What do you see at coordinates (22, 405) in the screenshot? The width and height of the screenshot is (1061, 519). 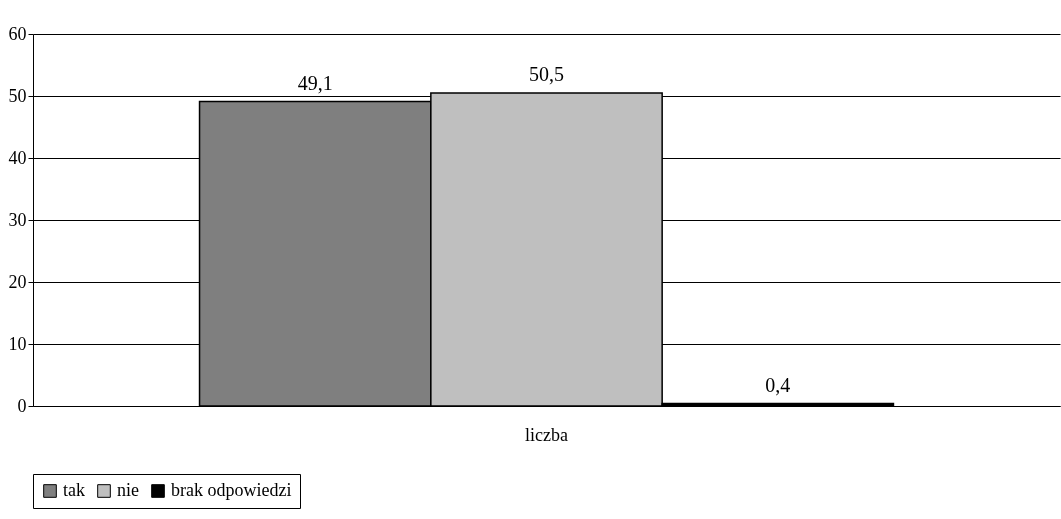 I see `y-tick-label: 0` at bounding box center [22, 405].